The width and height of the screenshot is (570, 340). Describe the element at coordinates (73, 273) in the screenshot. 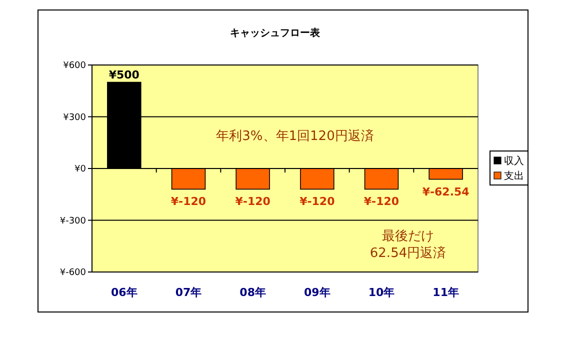

I see `y-tick-label: ¥-600` at that location.